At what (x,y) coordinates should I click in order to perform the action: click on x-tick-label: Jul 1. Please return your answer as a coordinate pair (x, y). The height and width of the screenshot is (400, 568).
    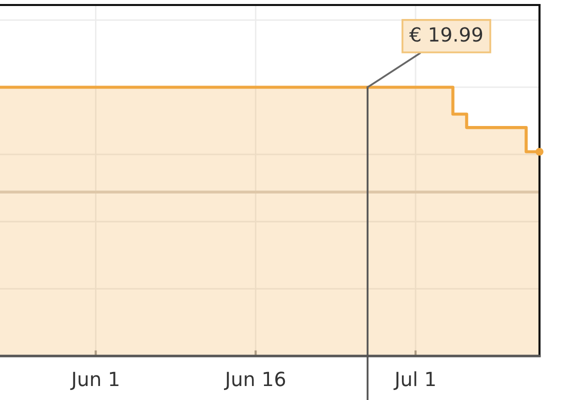
    Looking at the image, I should click on (414, 380).